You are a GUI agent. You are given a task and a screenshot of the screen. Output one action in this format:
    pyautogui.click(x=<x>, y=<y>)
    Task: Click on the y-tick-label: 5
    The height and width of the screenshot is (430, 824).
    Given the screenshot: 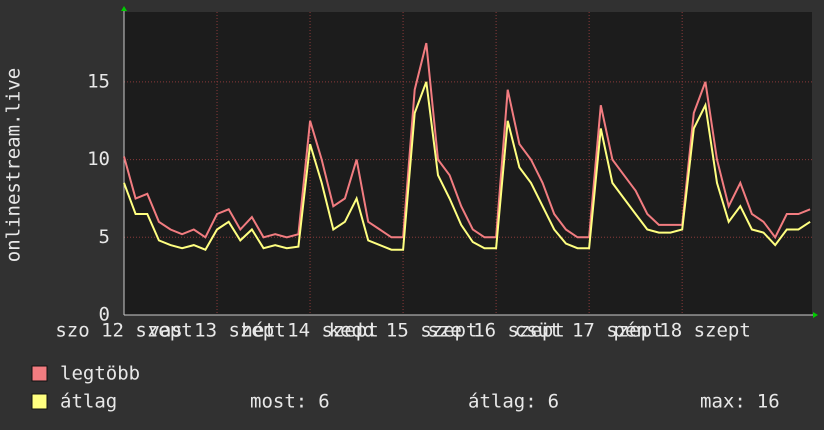 What is the action you would take?
    pyautogui.click(x=104, y=237)
    